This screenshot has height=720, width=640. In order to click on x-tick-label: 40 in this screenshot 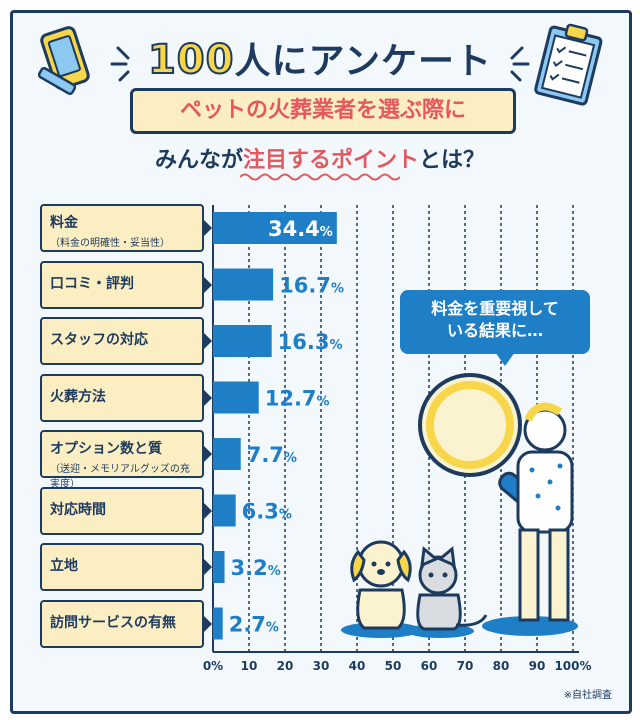, I will do `click(357, 666)`.